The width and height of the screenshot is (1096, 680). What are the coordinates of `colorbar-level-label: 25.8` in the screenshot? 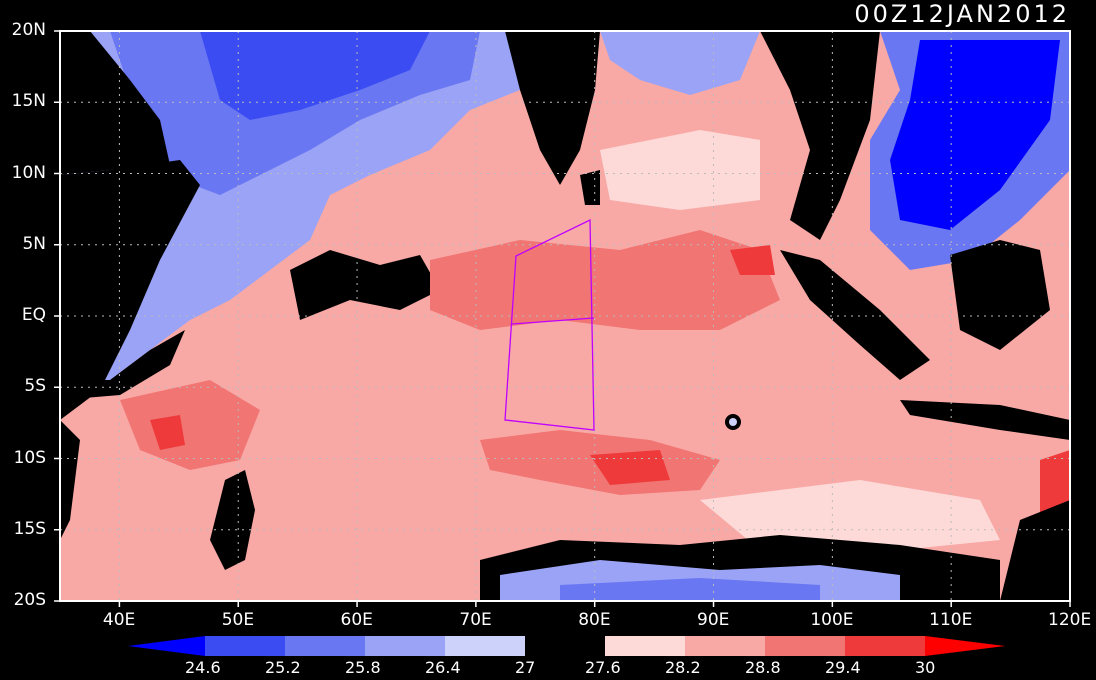 It's located at (363, 667).